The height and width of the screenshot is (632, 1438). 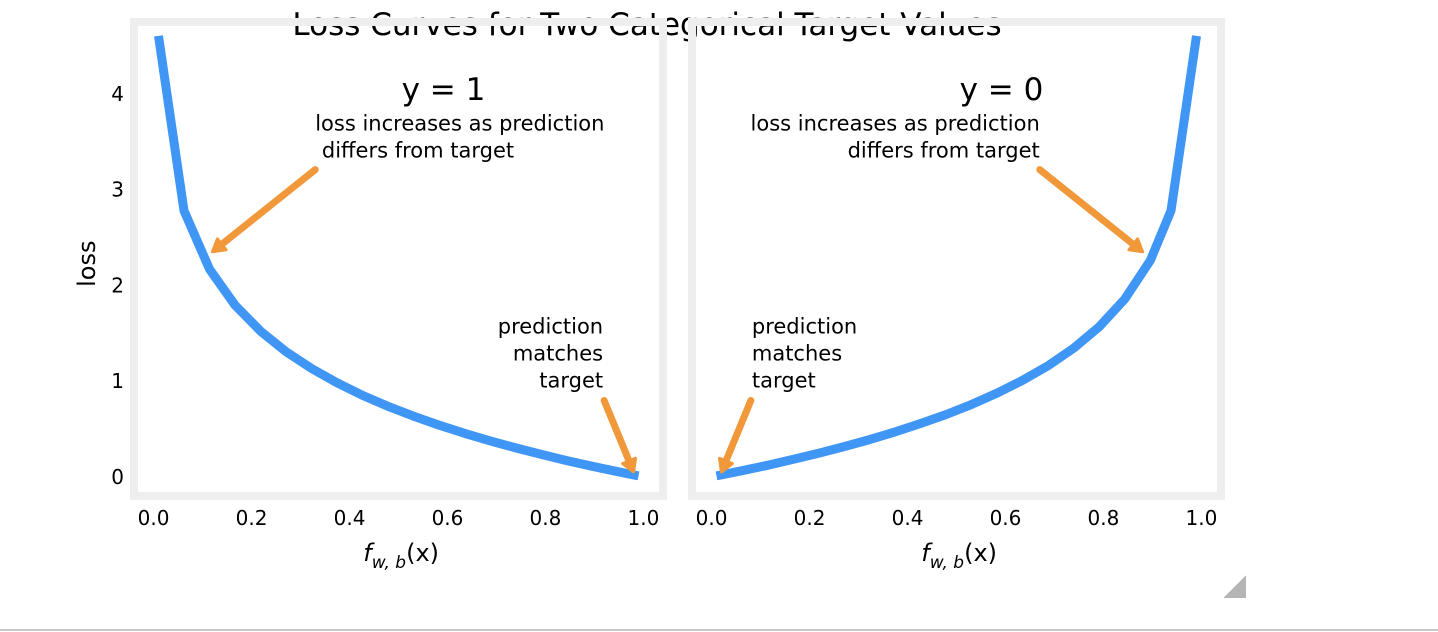 I want to click on y-tick-label: 2, so click(x=117, y=285).